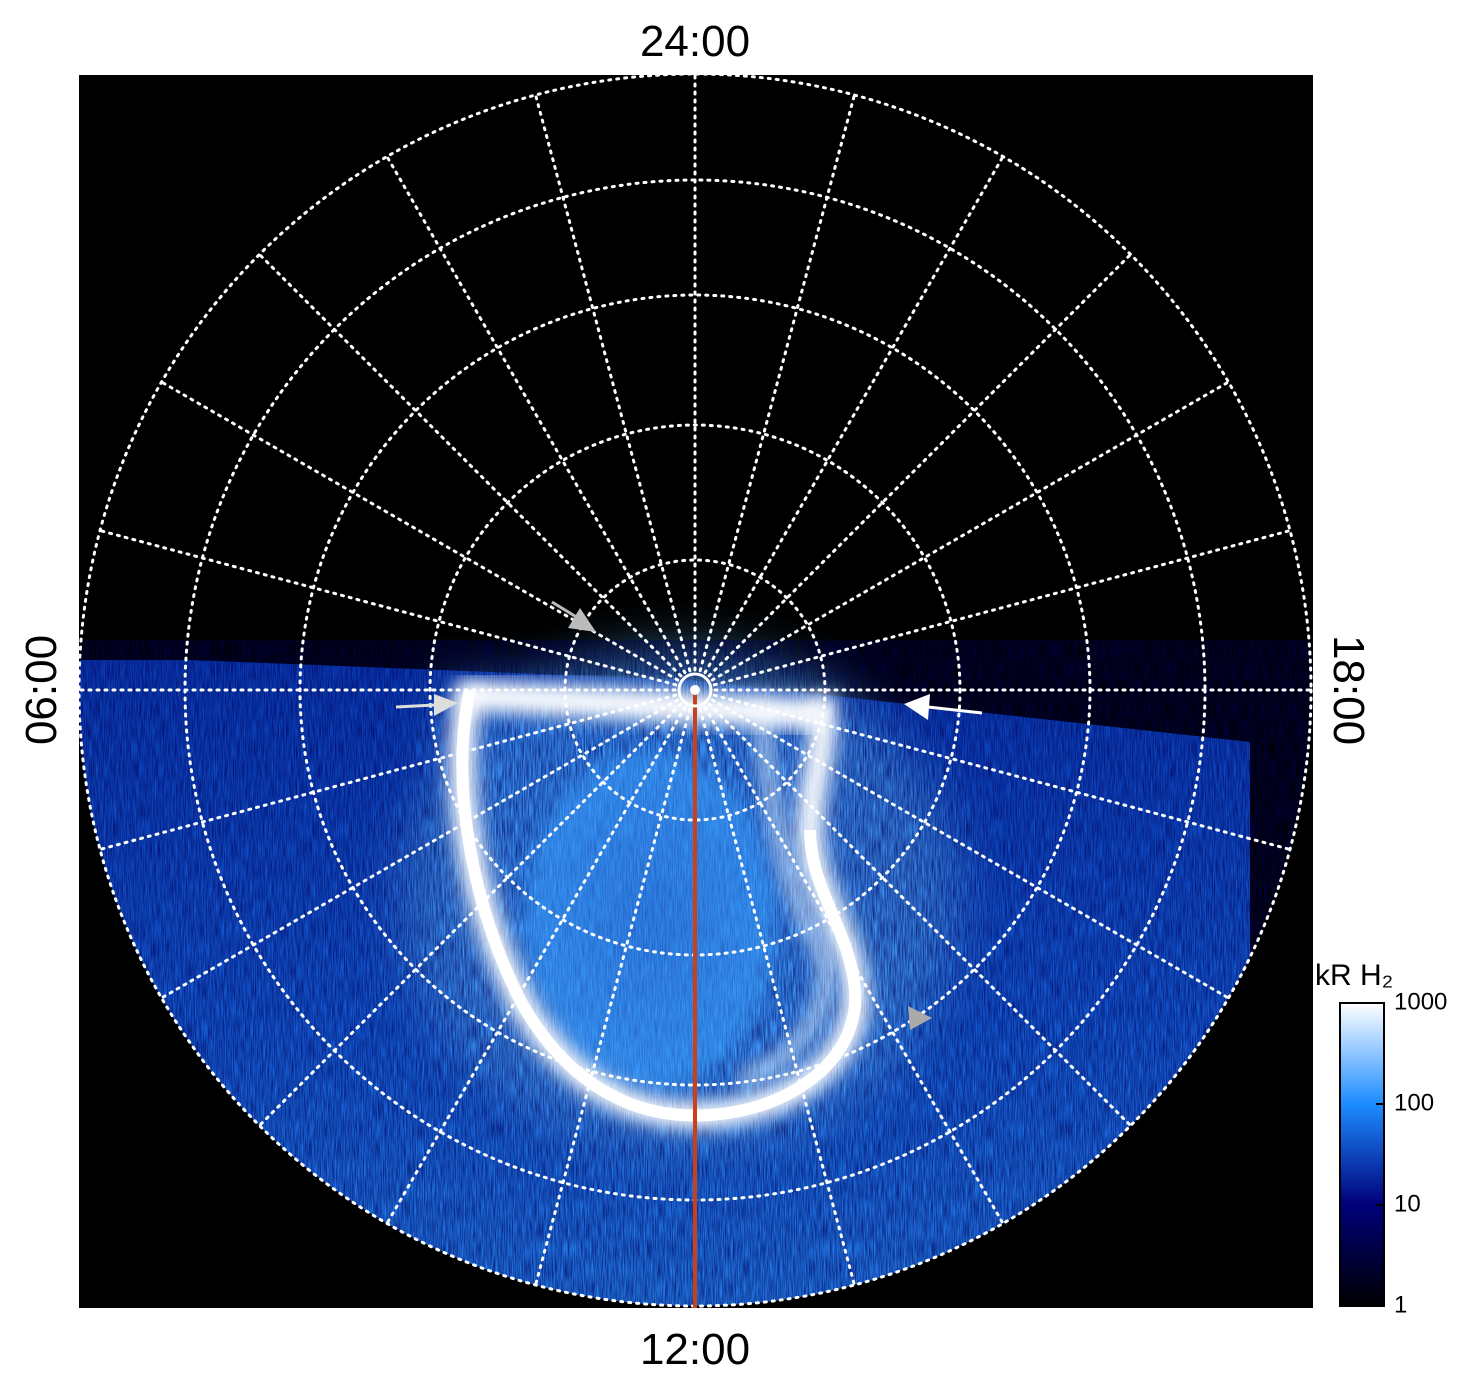  Describe the element at coordinates (1407, 1203) in the screenshot. I see `colorbar-tick-label: 10` at that location.